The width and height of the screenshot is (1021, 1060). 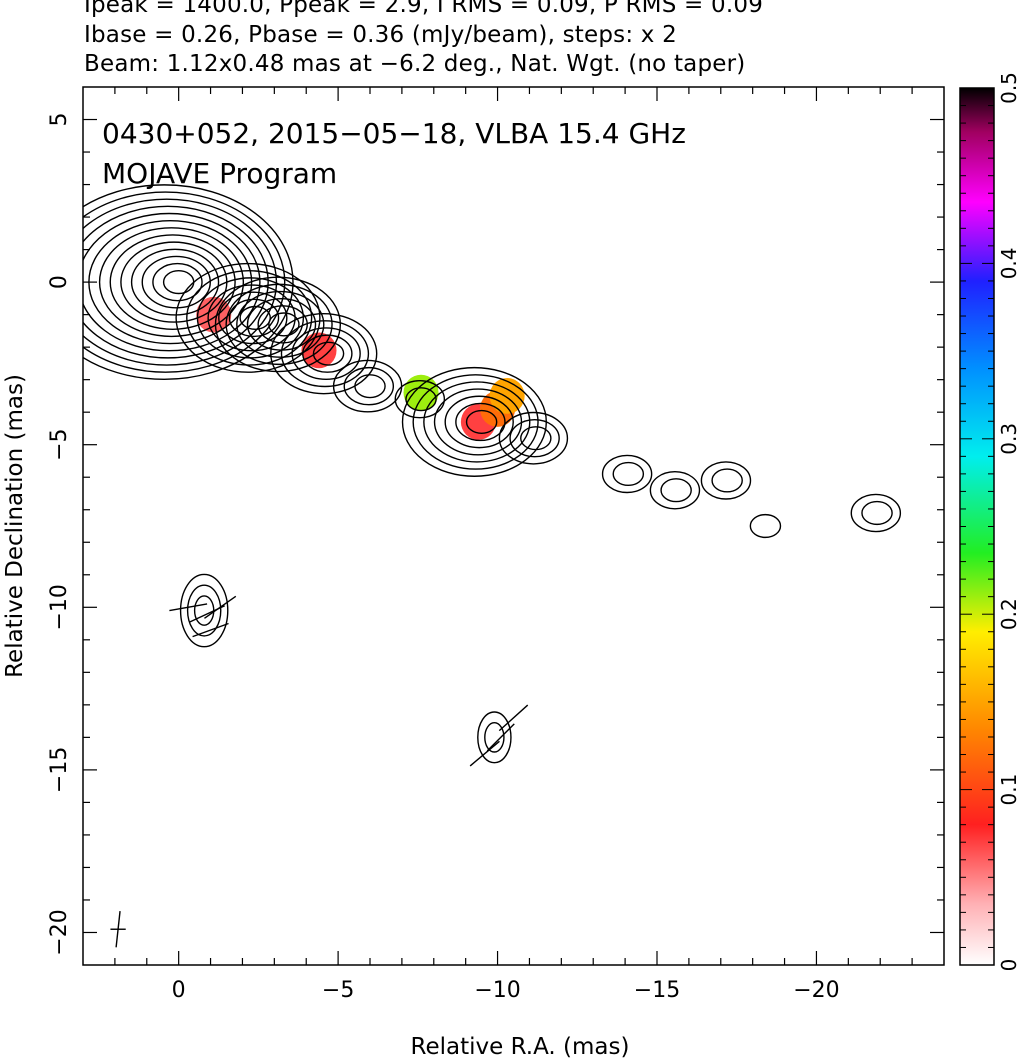 I want to click on y-tick-label: −20, so click(x=59, y=932).